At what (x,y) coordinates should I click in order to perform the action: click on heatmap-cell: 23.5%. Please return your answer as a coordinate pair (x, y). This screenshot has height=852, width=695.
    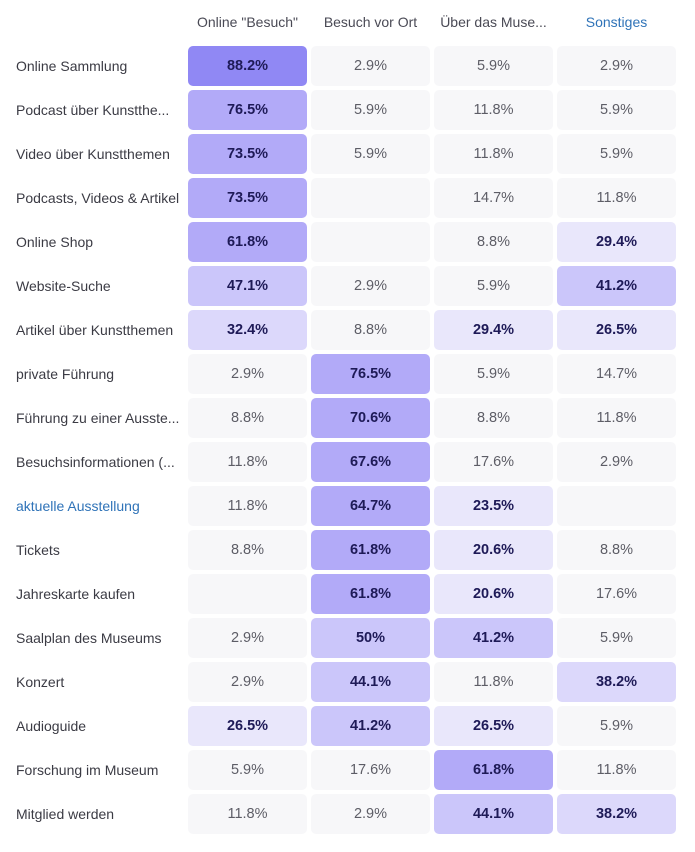
    Looking at the image, I should click on (493, 506).